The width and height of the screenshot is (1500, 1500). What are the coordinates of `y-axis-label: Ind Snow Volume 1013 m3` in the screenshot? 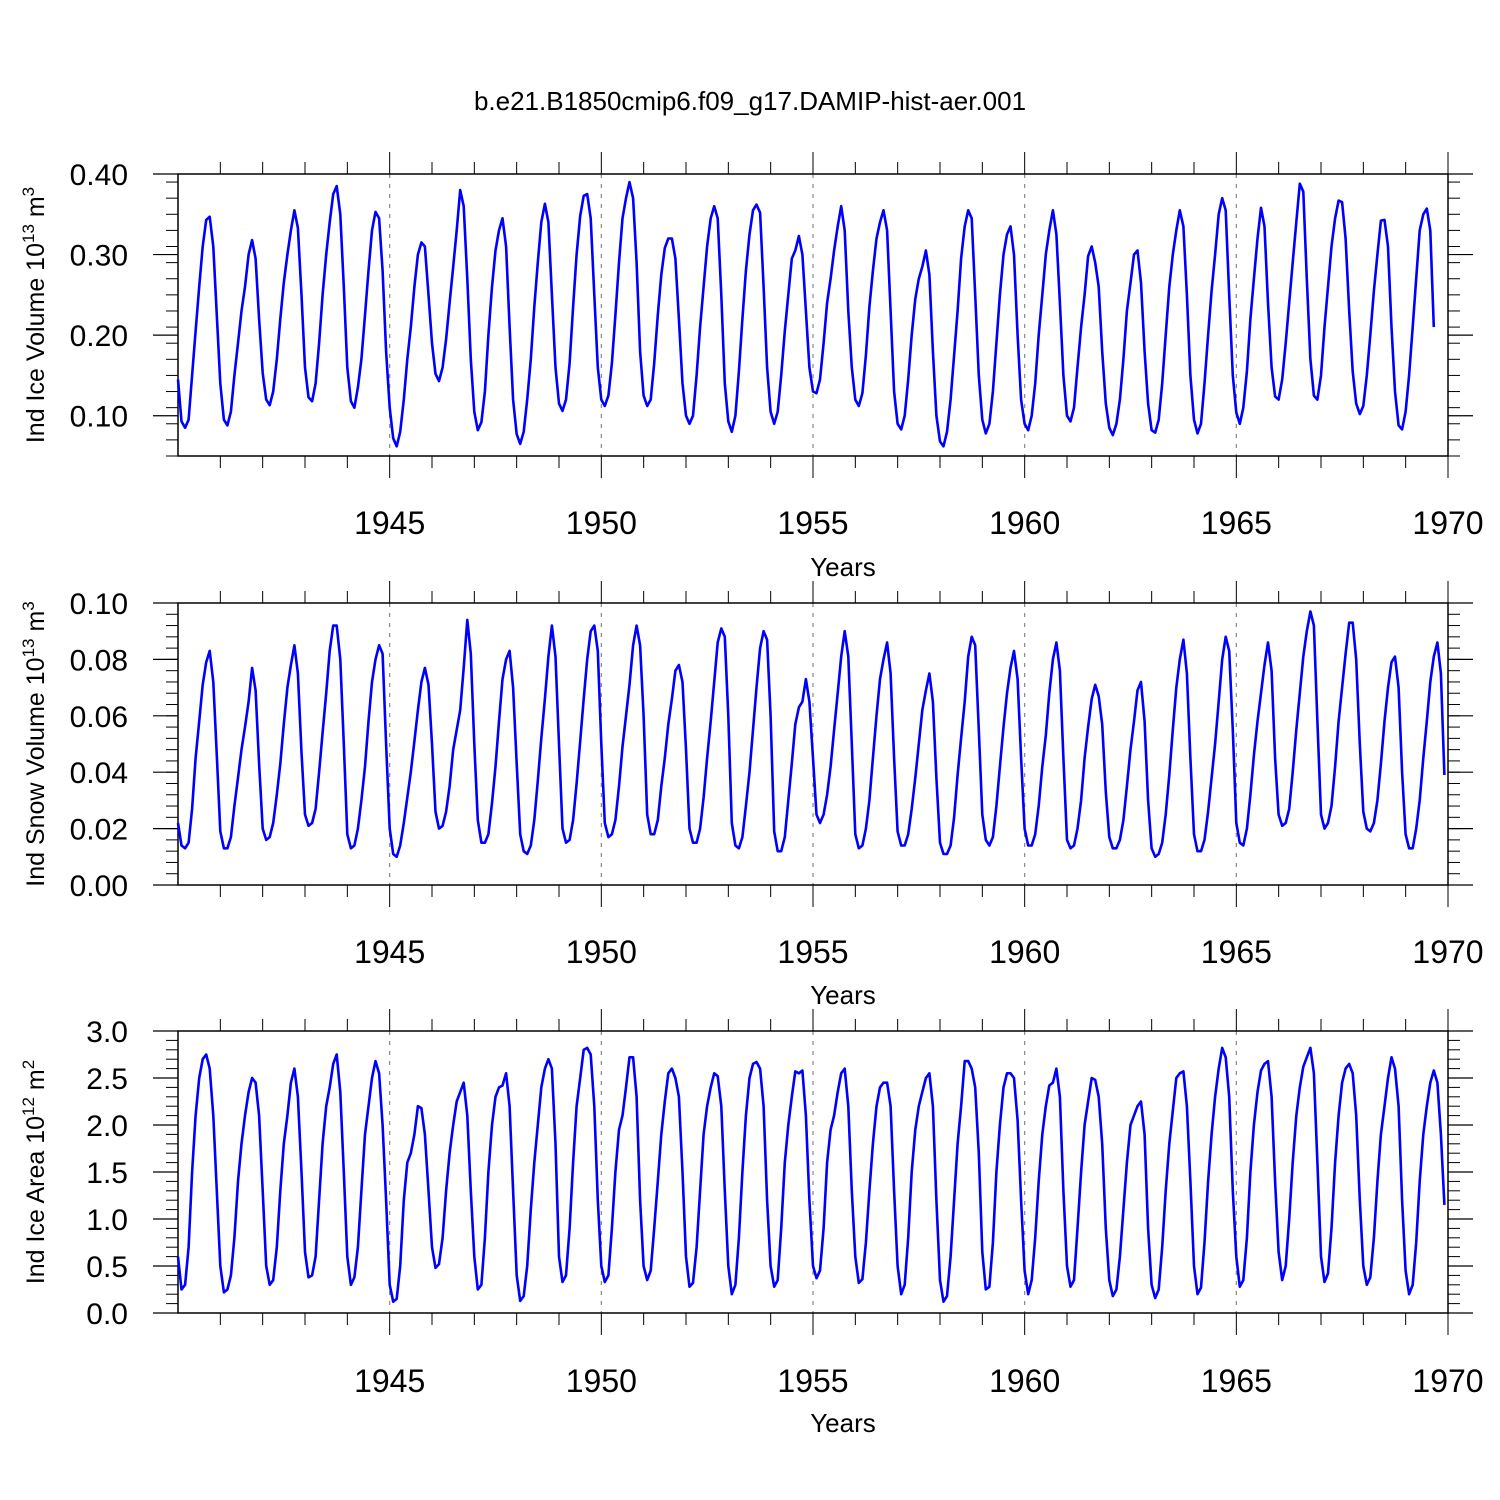 It's located at (34, 744).